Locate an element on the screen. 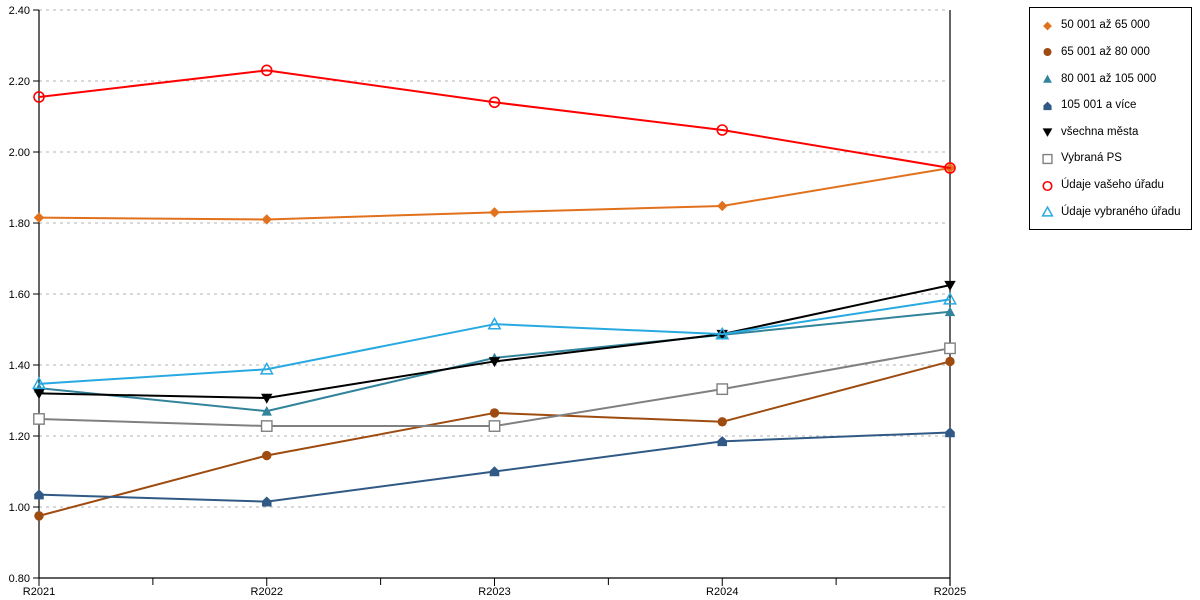  legend-item-4: 105 001 a více is located at coordinates (1115, 105).